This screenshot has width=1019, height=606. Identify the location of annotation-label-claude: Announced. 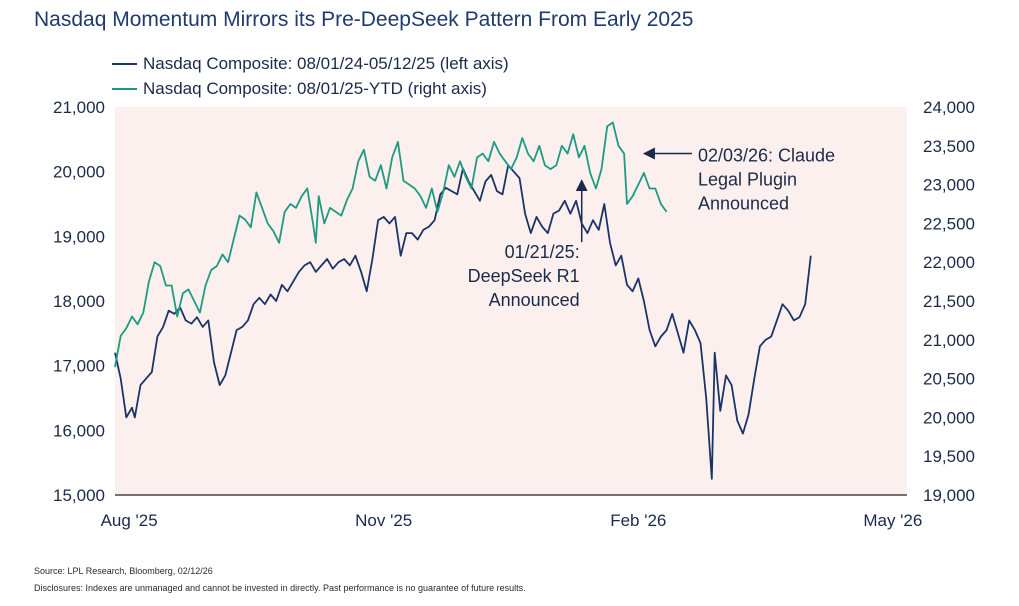
(743, 204).